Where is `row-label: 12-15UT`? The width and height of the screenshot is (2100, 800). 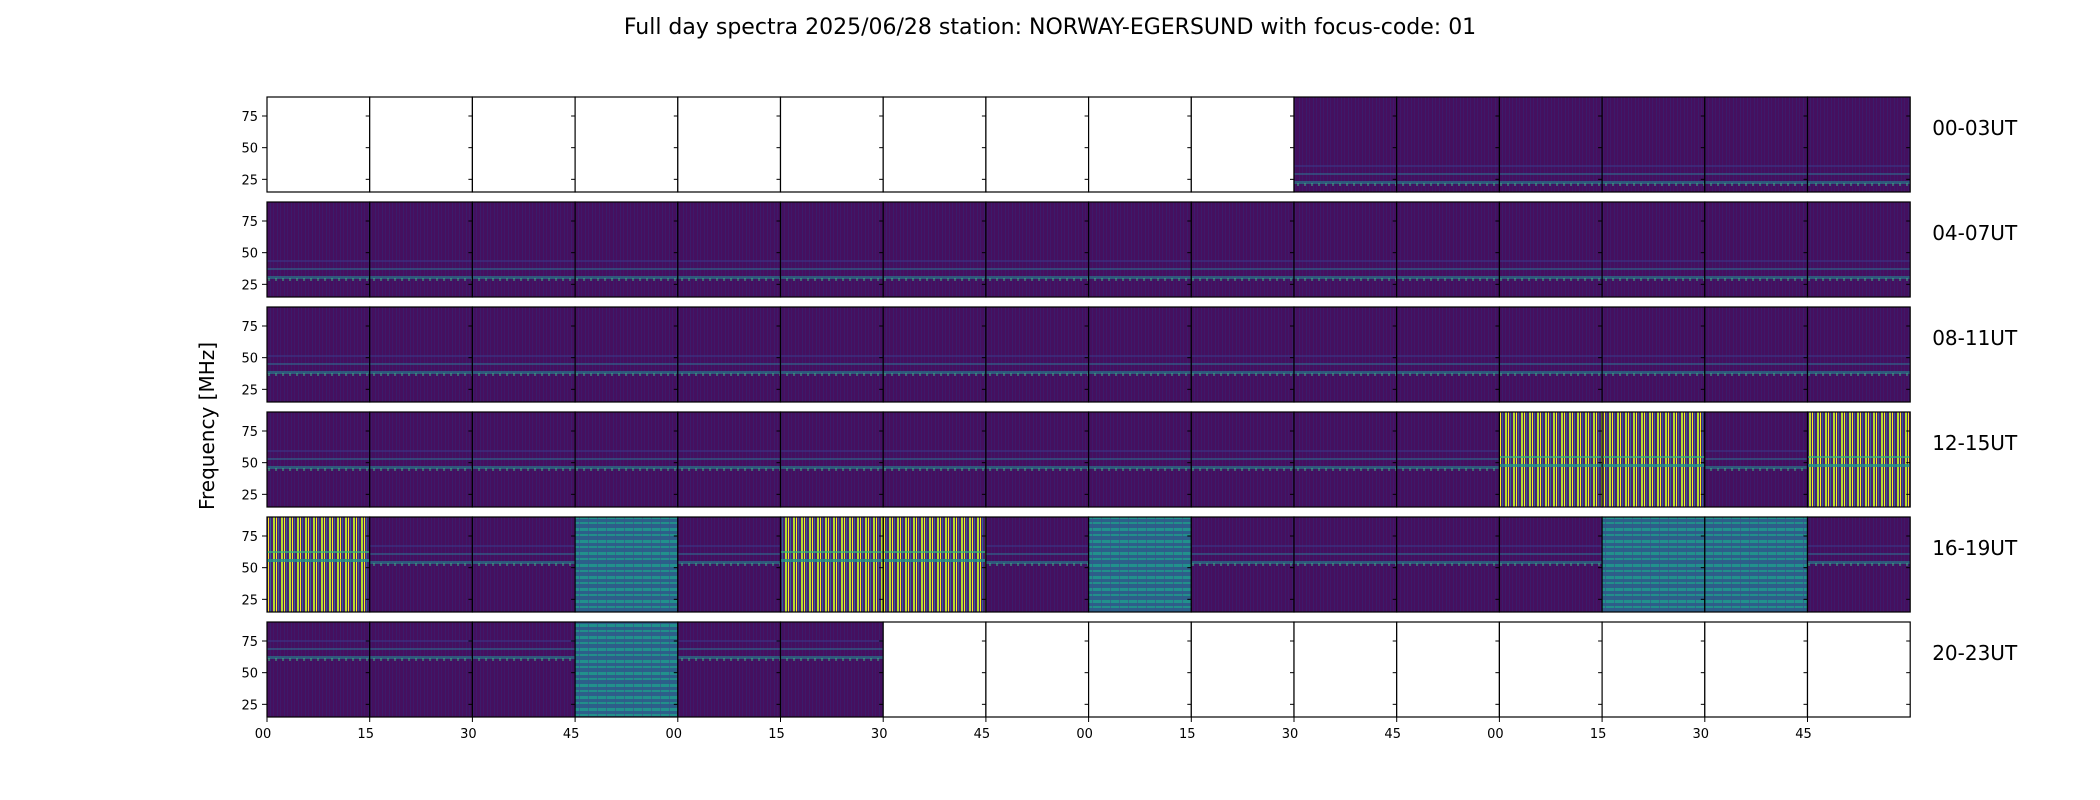 row-label: 12-15UT is located at coordinates (1975, 443).